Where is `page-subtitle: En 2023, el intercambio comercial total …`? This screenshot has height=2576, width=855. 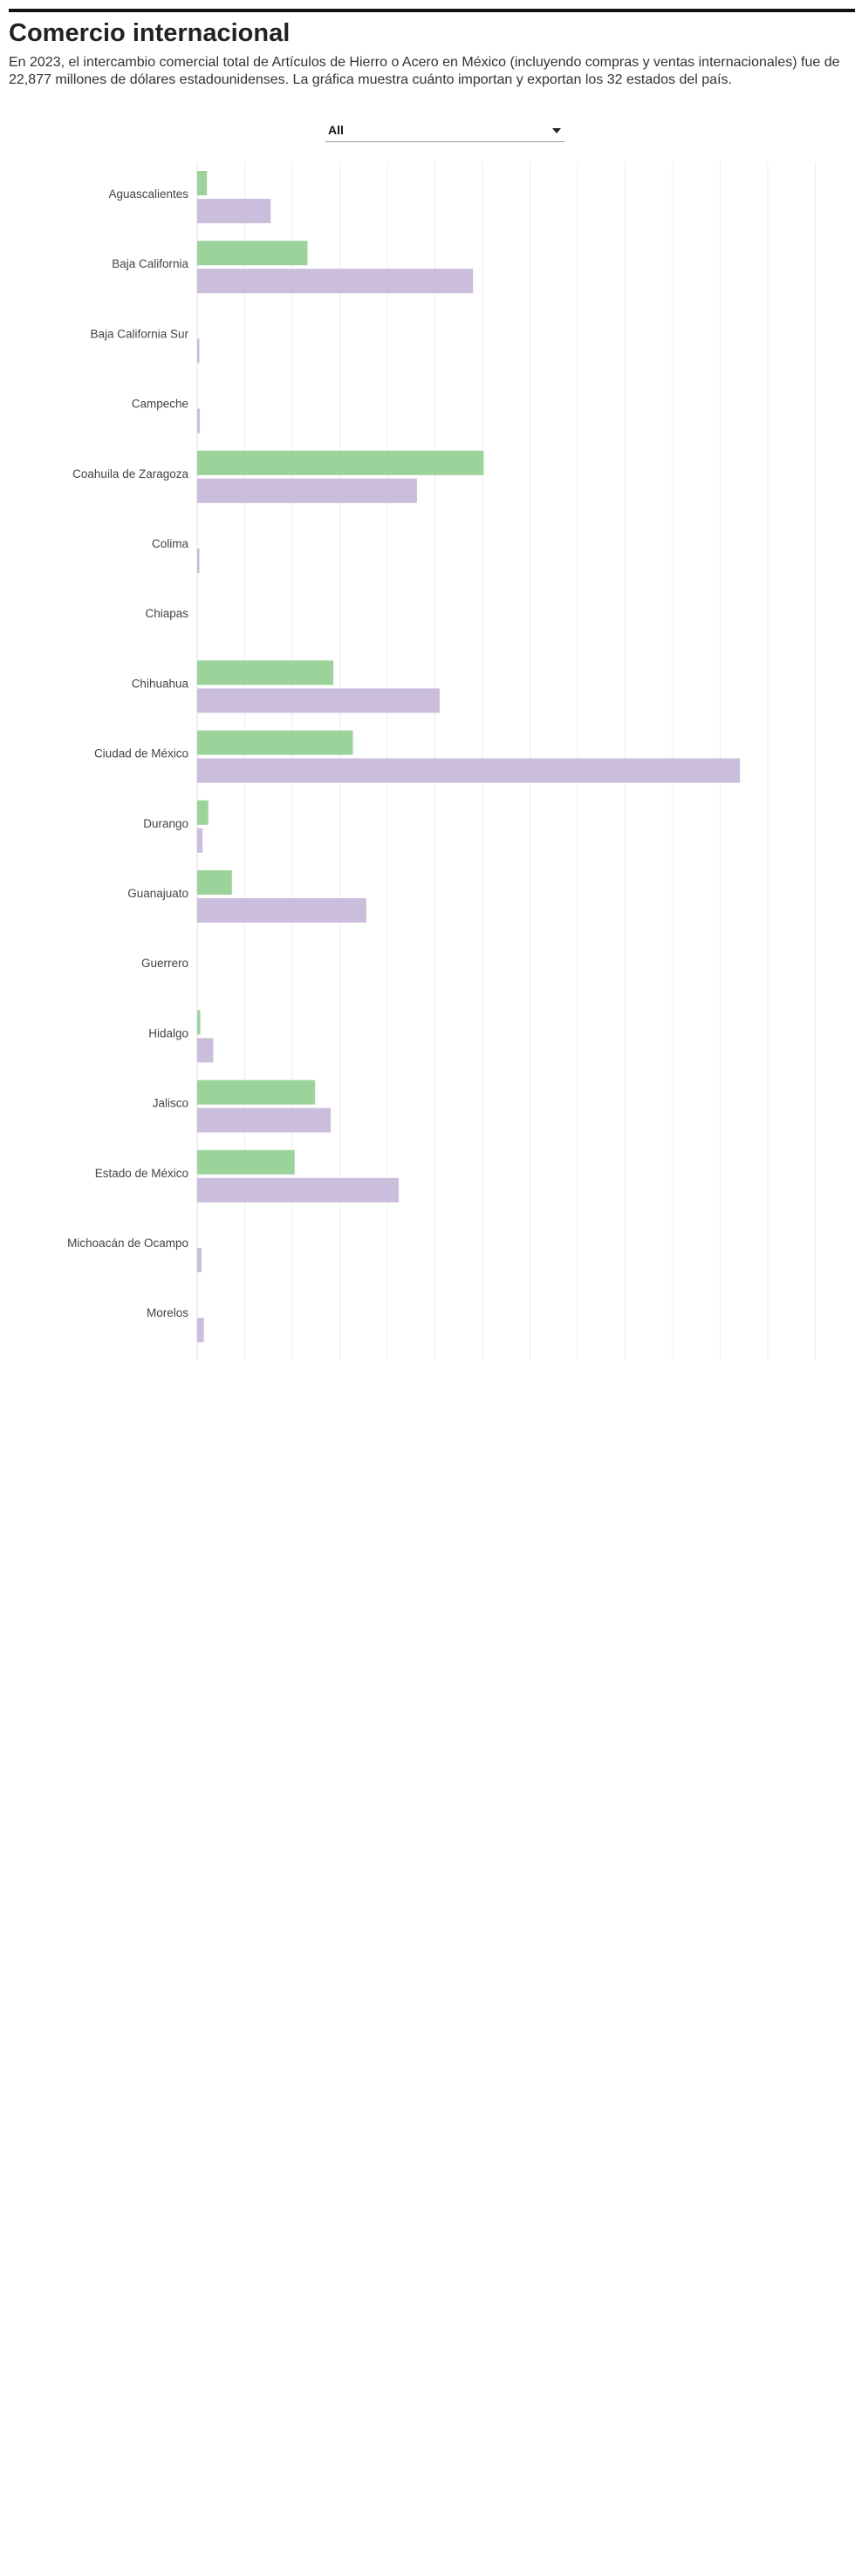 page-subtitle: En 2023, el intercambio comercial total … is located at coordinates (424, 71).